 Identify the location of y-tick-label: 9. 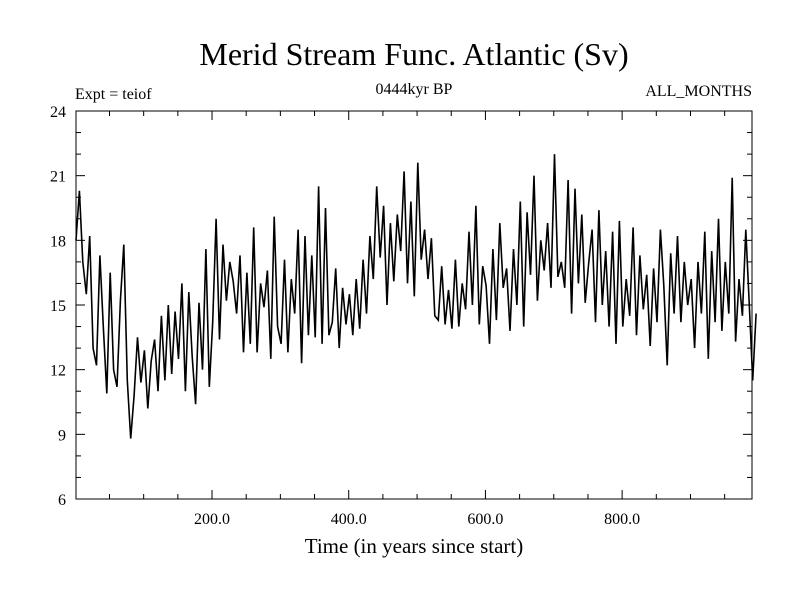
(62, 435).